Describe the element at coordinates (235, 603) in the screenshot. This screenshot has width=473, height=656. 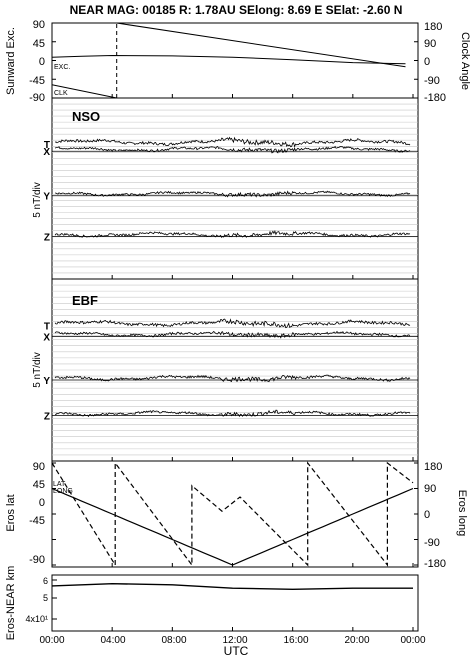
I see `panel5-frame` at that location.